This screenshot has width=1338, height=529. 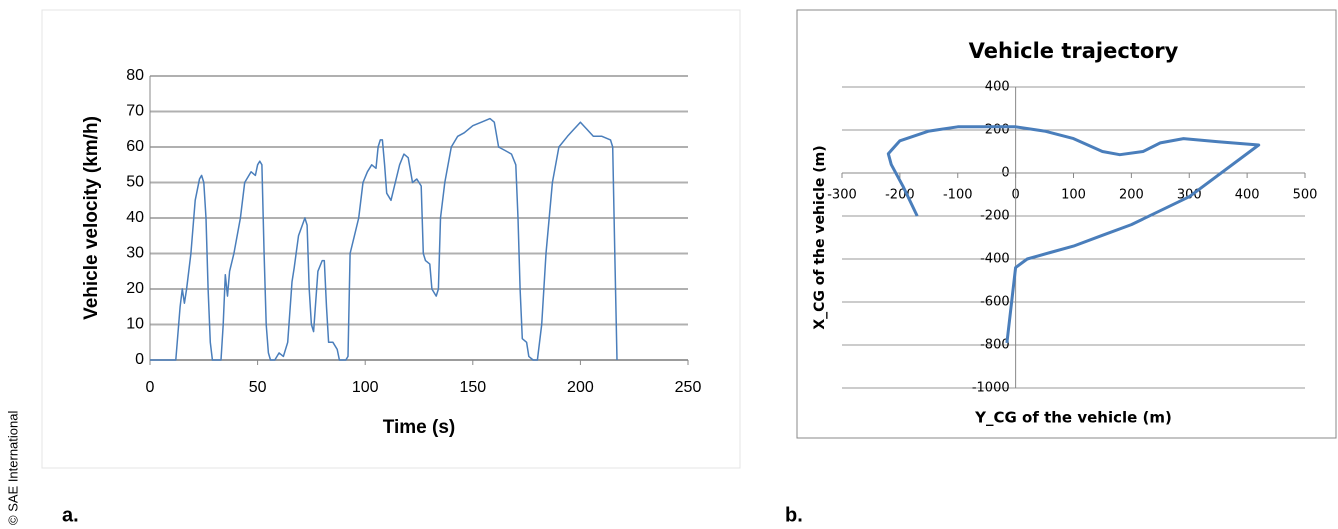 I want to click on y-tick-label: 30, so click(x=135, y=253).